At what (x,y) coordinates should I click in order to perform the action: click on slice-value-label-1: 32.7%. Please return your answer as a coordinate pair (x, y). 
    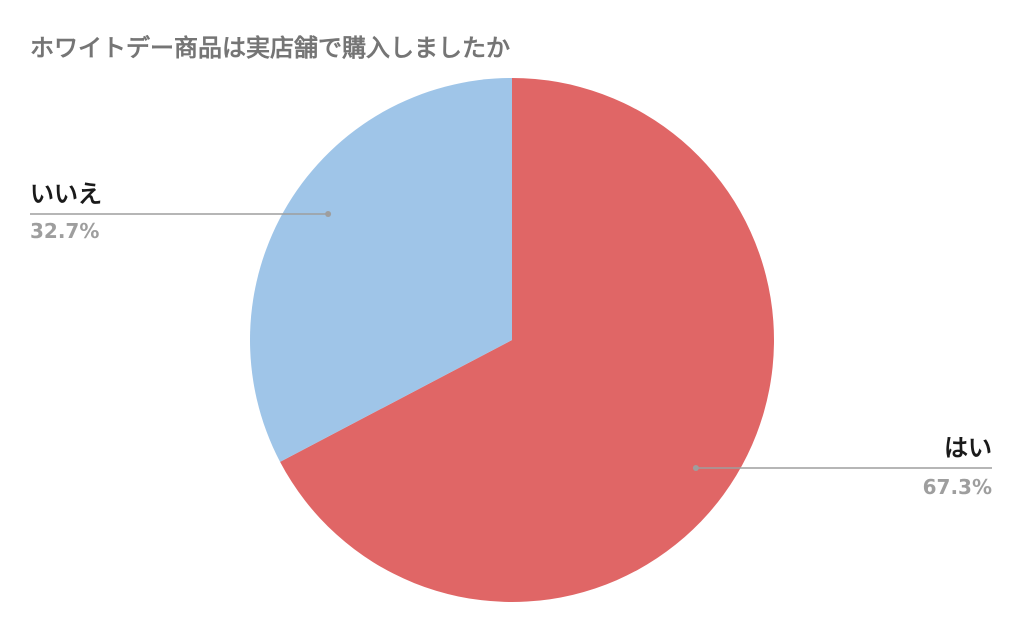
    Looking at the image, I should click on (64, 231).